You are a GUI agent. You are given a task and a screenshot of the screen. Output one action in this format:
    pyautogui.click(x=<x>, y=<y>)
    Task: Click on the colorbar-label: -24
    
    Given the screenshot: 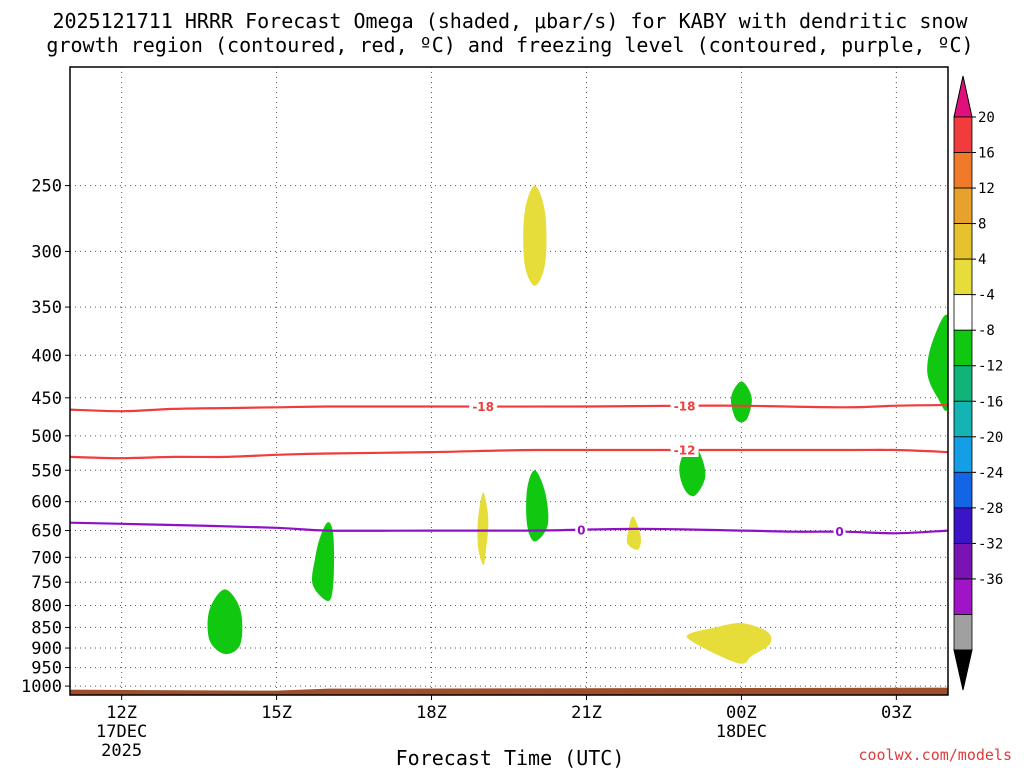 What is the action you would take?
    pyautogui.click(x=990, y=473)
    